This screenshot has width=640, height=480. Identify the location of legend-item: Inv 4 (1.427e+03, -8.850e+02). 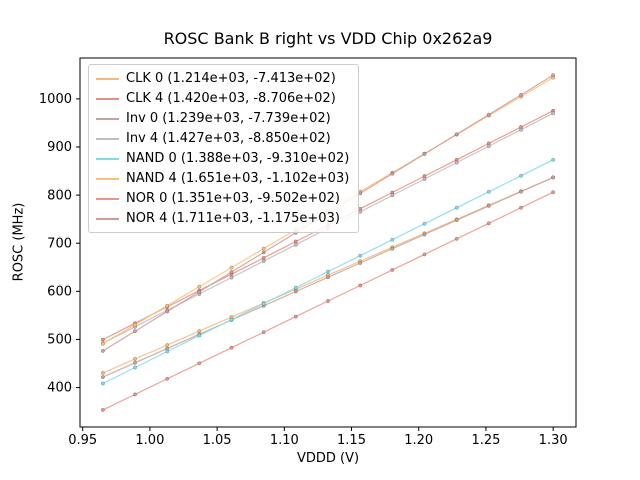
(222, 138).